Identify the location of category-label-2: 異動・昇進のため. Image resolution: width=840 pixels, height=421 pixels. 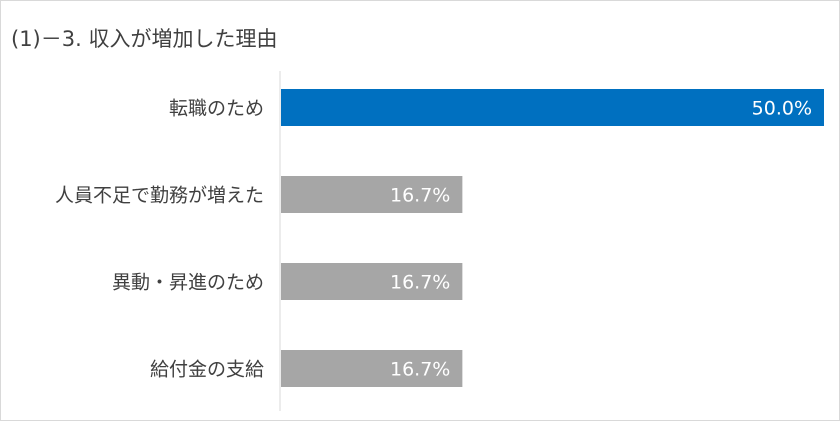
(188, 283).